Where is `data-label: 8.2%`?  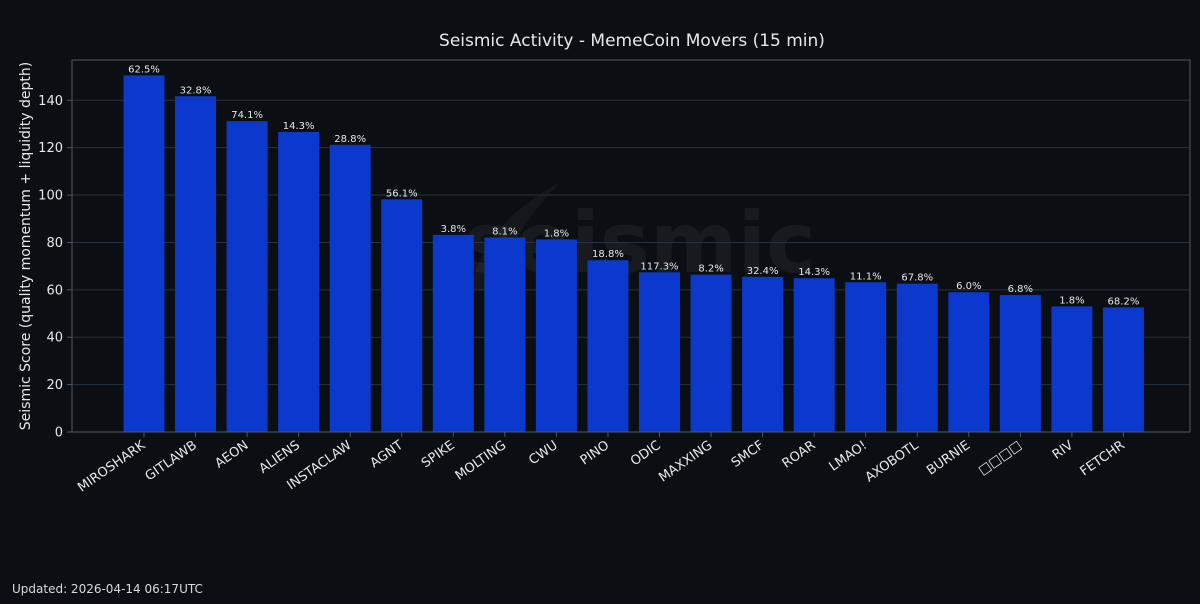
data-label: 8.2% is located at coordinates (710, 269).